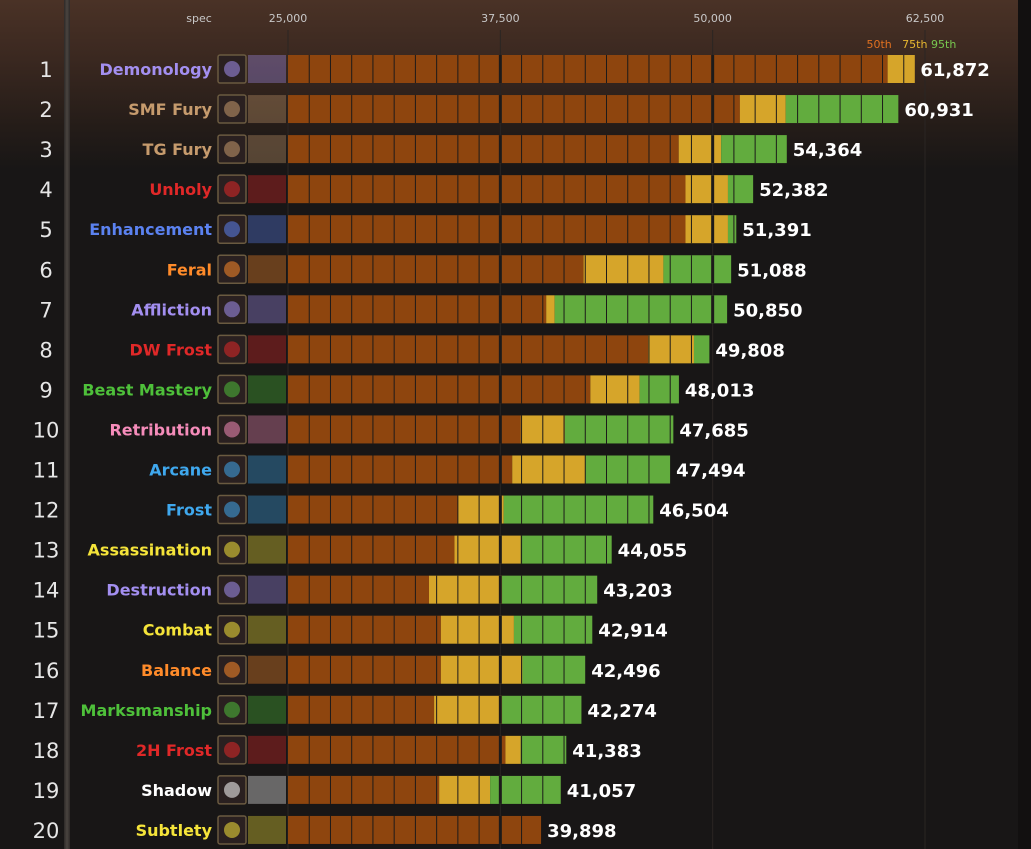  What do you see at coordinates (232, 669) in the screenshot?
I see `balance-icon-glyph` at bounding box center [232, 669].